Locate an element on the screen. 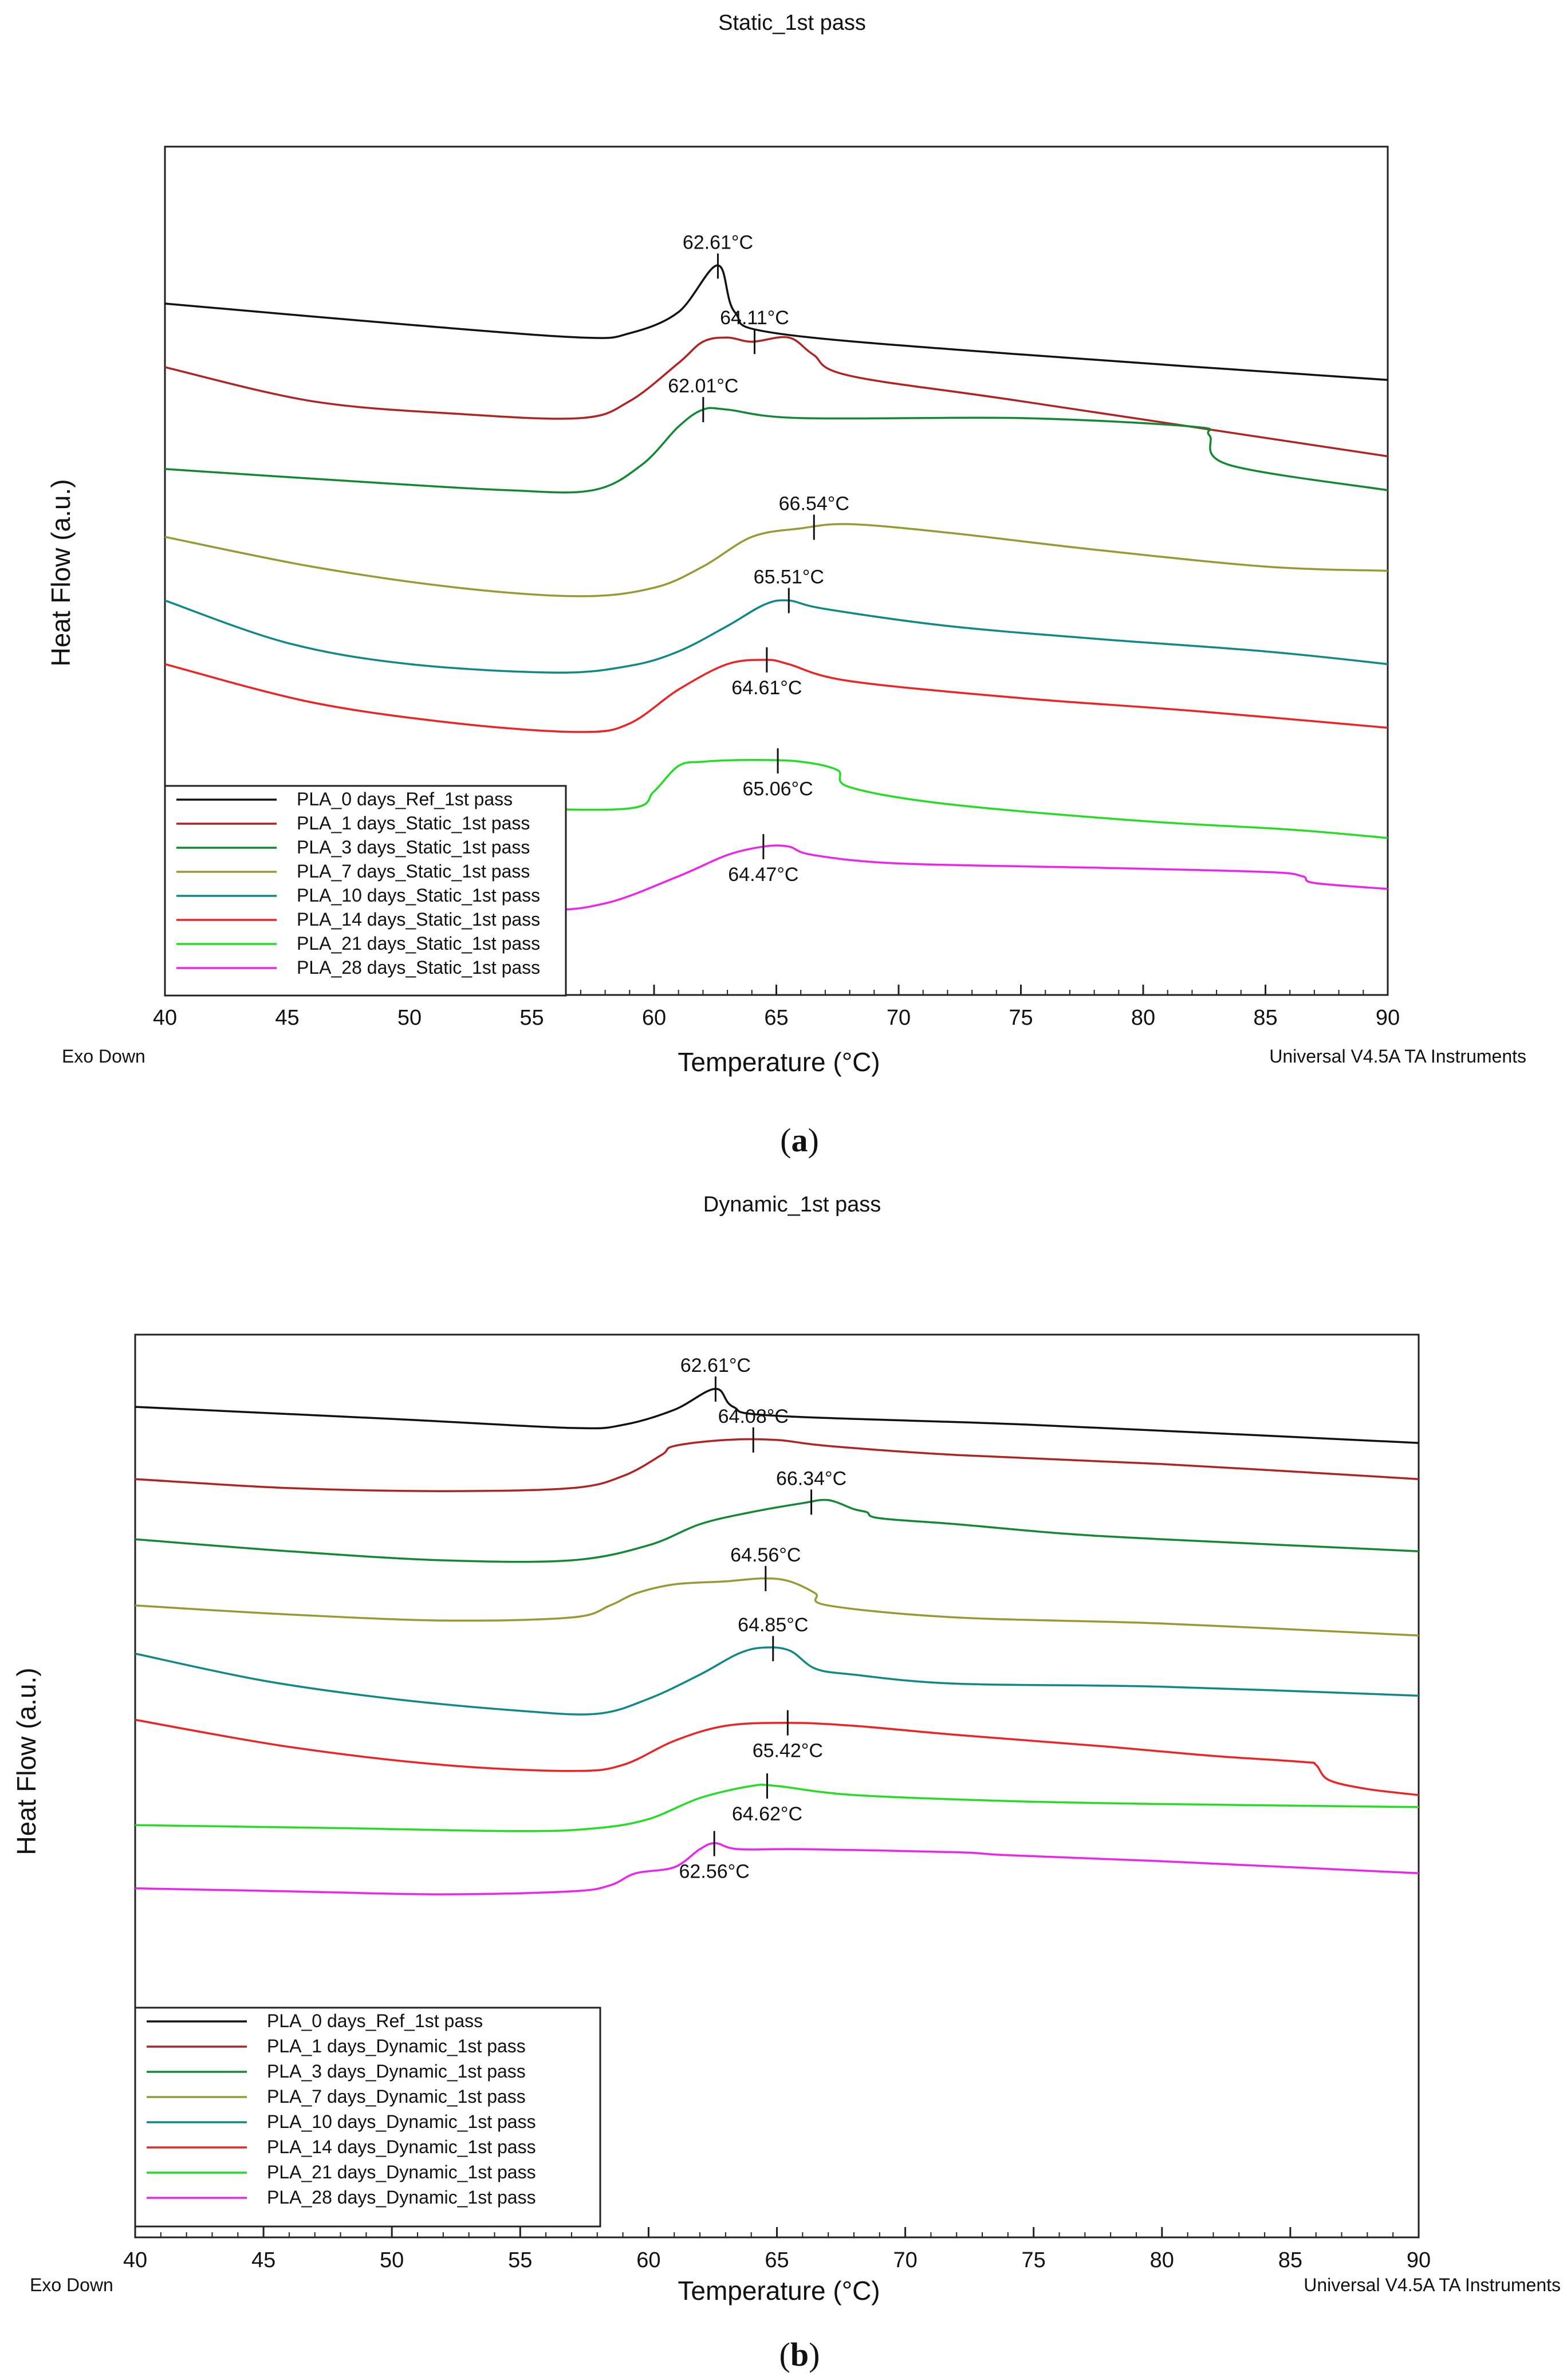 This screenshot has height=2380, width=1567. caption-letter: b is located at coordinates (799, 2354).